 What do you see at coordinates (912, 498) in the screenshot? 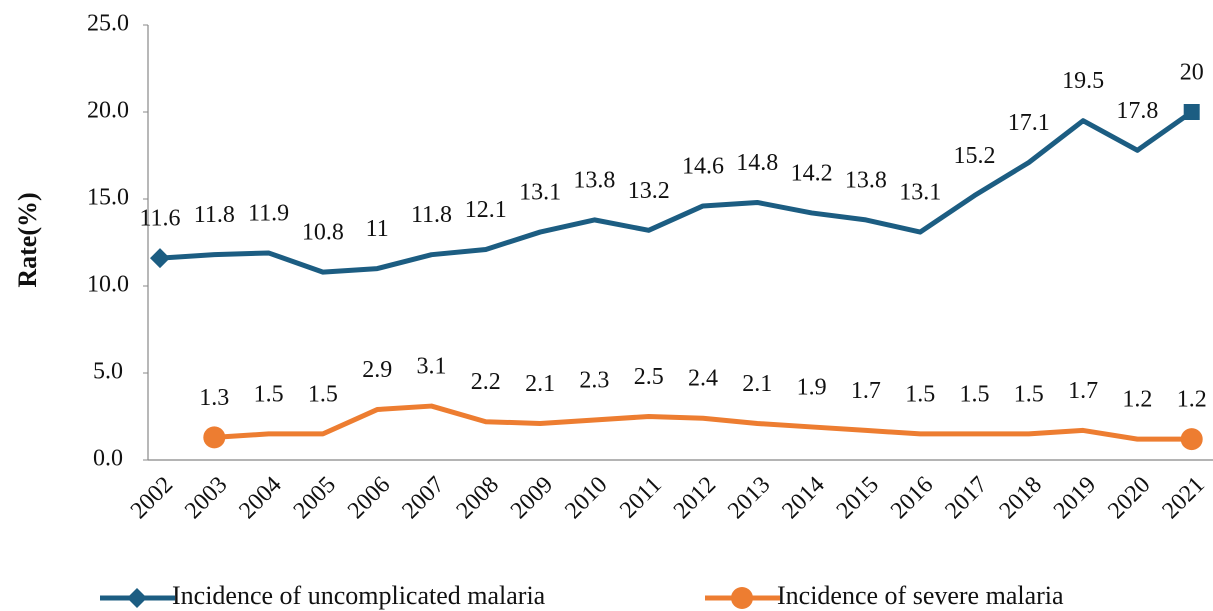
I see `x-tick-label: 2016` at bounding box center [912, 498].